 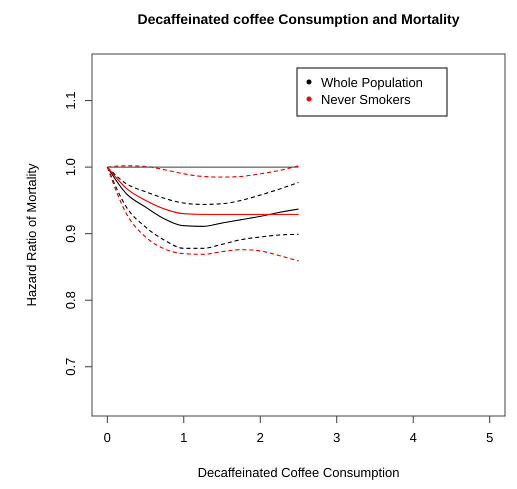 What do you see at coordinates (70, 367) in the screenshot?
I see `y-tick-label: 0.7` at bounding box center [70, 367].